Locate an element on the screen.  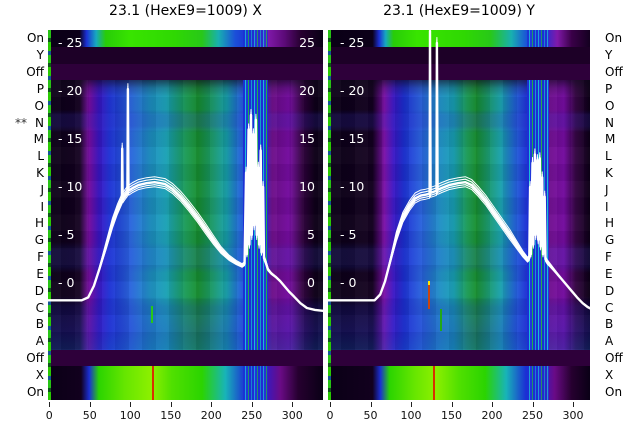
value-tick-label-right: 0 is located at coordinates (311, 282).